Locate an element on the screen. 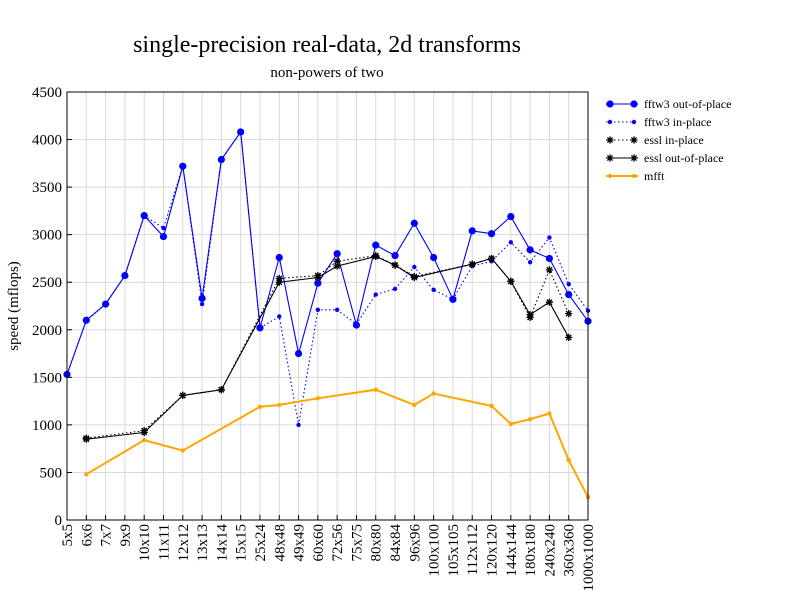  y-tick-label: 4000 is located at coordinates (47, 141).